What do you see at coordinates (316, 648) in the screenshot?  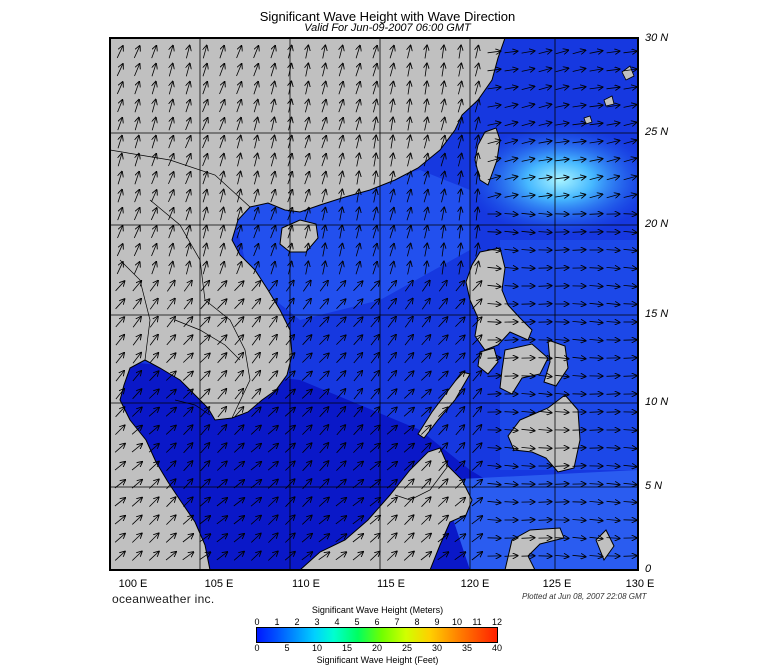 I see `legend-tick-feet: 10` at bounding box center [316, 648].